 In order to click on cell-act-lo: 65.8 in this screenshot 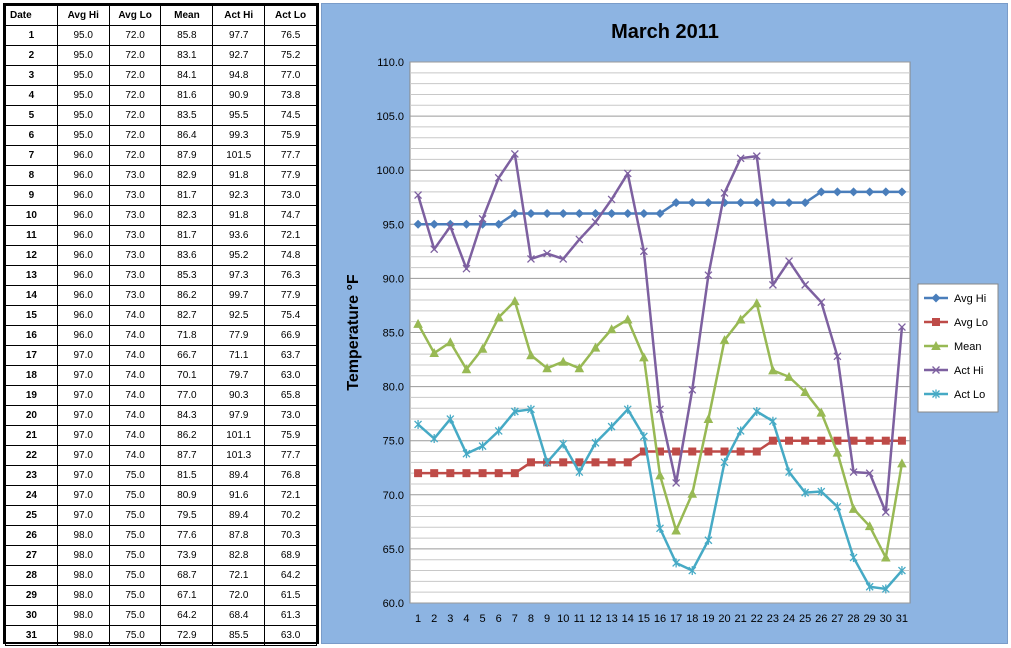, I will do `click(290, 395)`.